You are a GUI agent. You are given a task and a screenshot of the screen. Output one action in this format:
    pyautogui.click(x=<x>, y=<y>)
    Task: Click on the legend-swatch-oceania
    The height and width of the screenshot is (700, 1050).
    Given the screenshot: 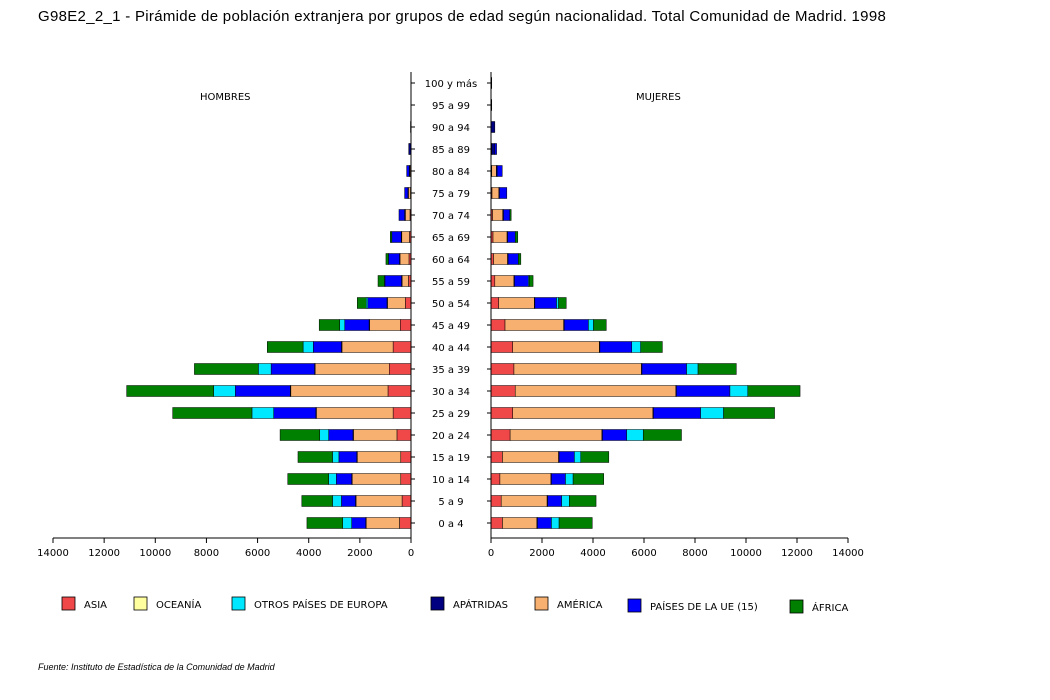 What is the action you would take?
    pyautogui.click(x=140, y=603)
    